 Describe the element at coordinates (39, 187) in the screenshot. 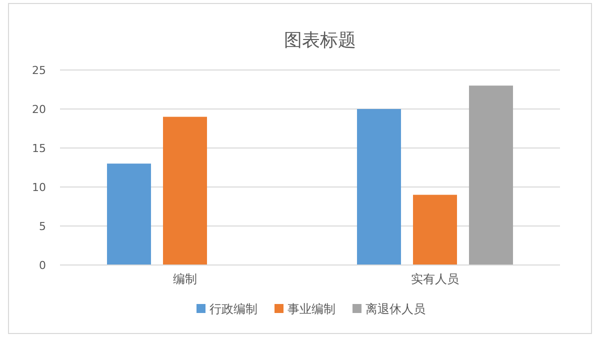

I see `y-tick-label: 10` at that location.